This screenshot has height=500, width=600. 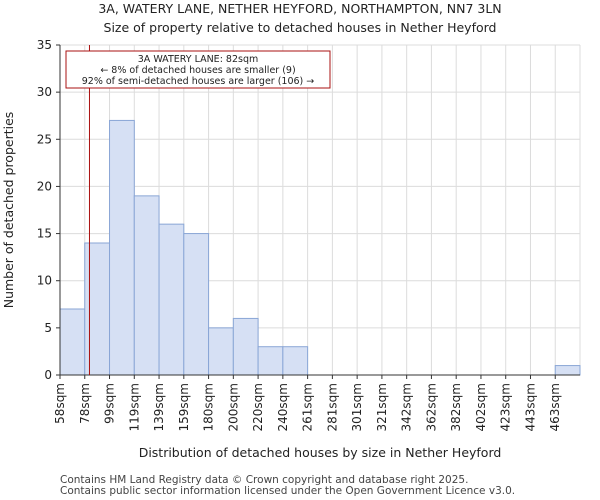 What do you see at coordinates (530, 407) in the screenshot?
I see `x-tick-label: 443sqm` at bounding box center [530, 407].